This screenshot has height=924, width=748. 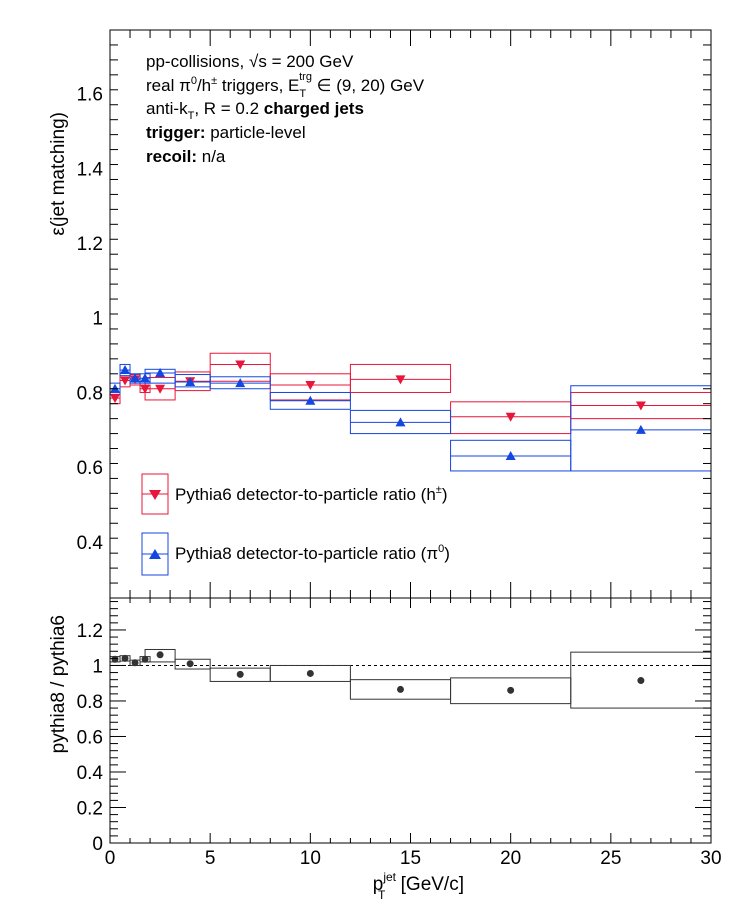 I want to click on y-axis-title-ratio: pythia8 / pythia6, so click(x=58, y=684).